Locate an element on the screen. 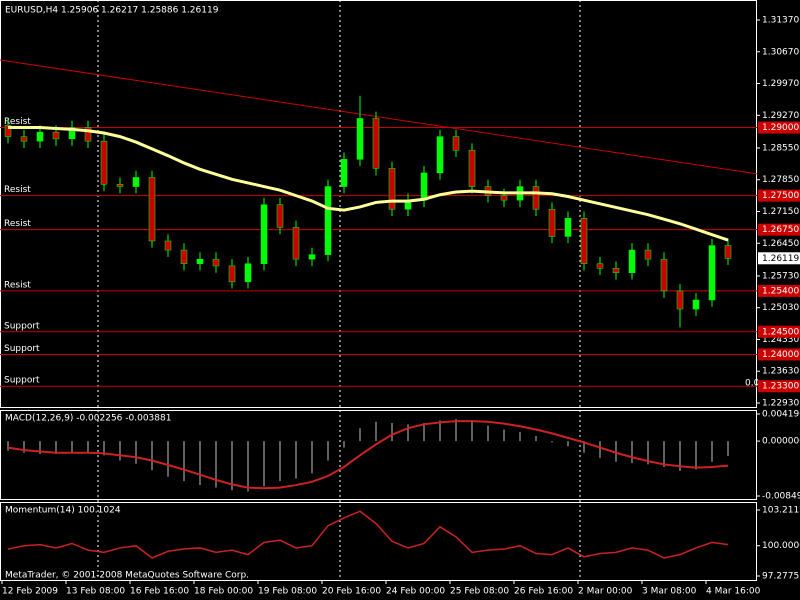 The height and width of the screenshot is (600, 800). x-tick-label: 24 Feb 00:00 is located at coordinates (415, 592).